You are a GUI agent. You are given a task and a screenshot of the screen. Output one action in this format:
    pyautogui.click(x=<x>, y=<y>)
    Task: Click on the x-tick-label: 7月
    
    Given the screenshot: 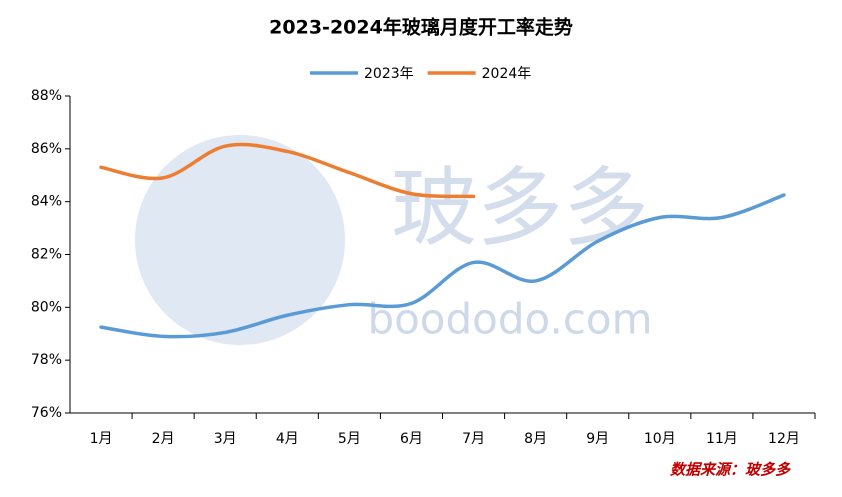 What is the action you would take?
    pyautogui.click(x=473, y=439)
    